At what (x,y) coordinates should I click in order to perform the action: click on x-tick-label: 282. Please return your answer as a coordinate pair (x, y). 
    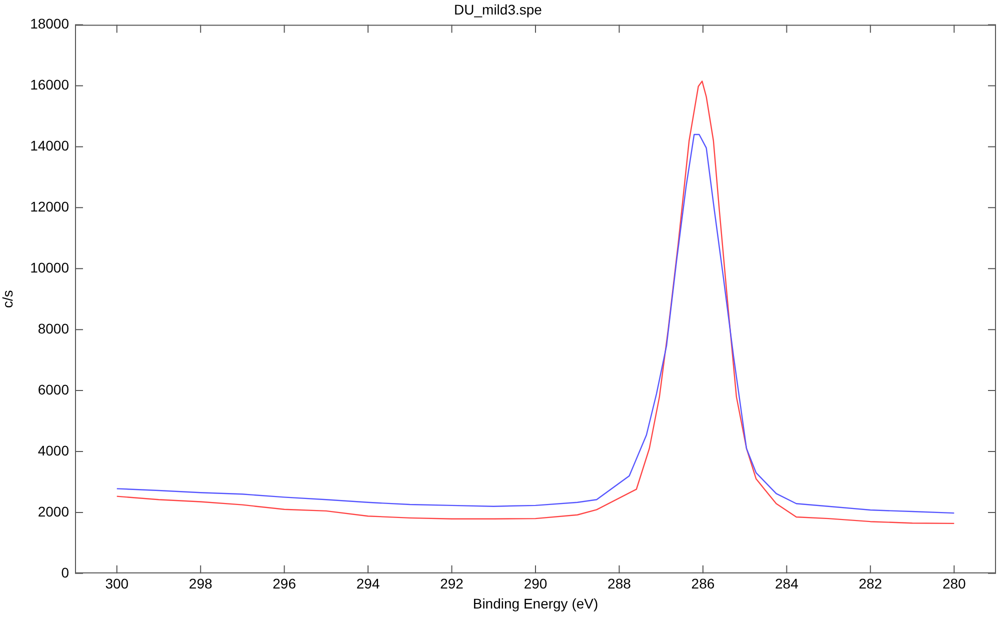
    Looking at the image, I should click on (870, 584).